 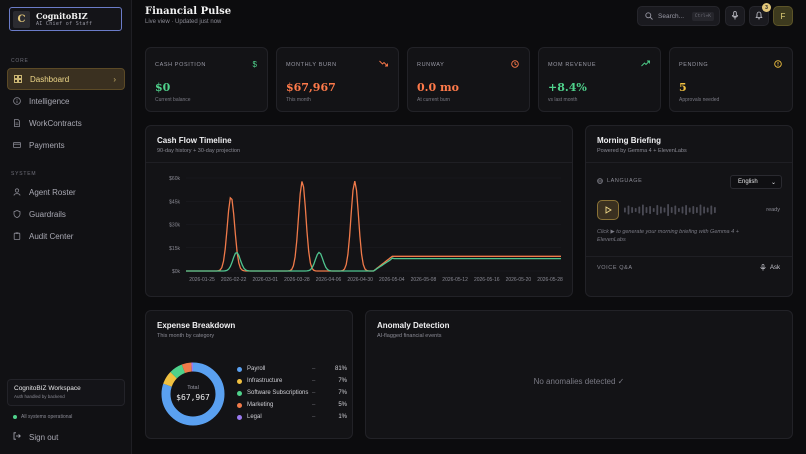 I want to click on system-status: All systems operational, so click(x=42, y=417).